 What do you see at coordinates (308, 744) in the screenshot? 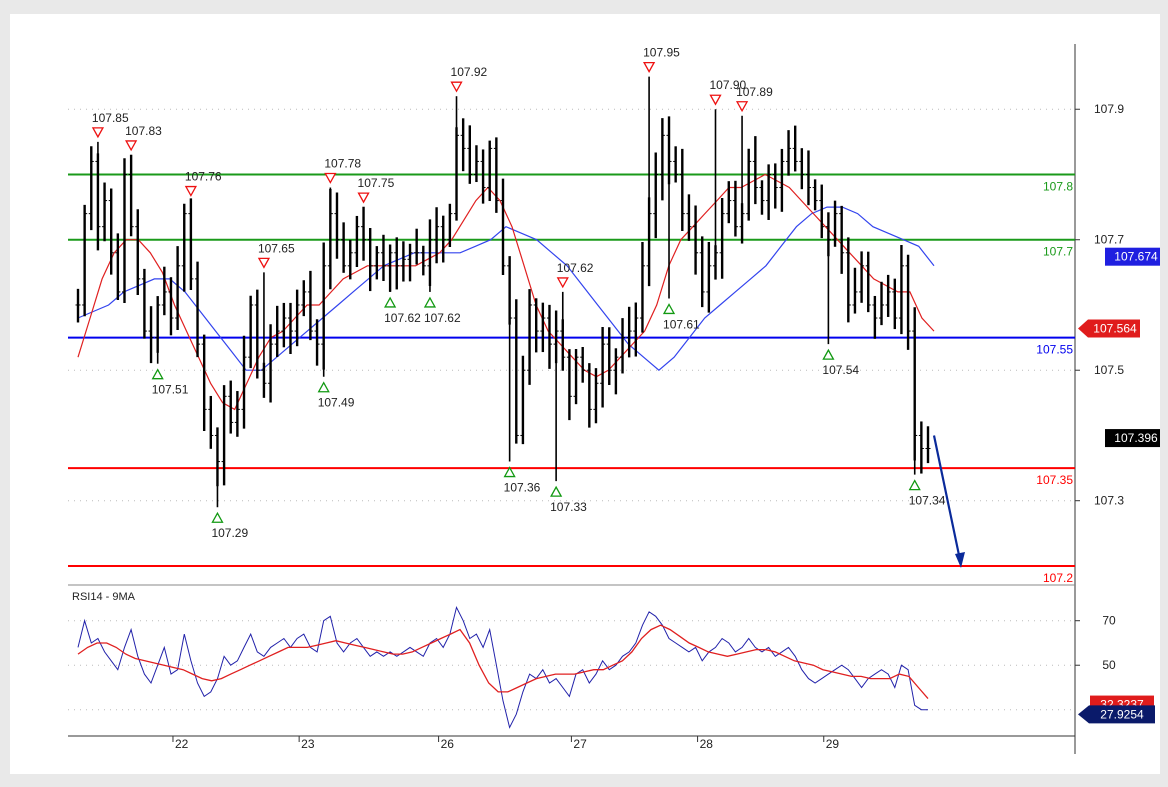
I see `time-tick-label: 23` at bounding box center [308, 744].